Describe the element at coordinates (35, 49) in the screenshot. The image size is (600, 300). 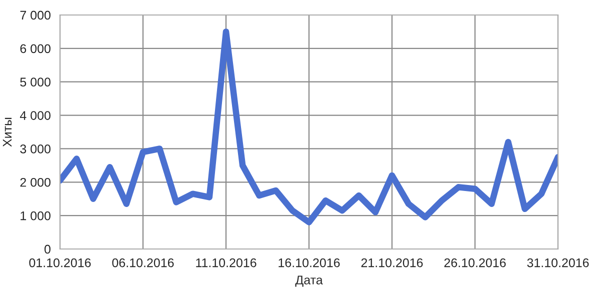
I see `y-tick-label: 6 000` at that location.